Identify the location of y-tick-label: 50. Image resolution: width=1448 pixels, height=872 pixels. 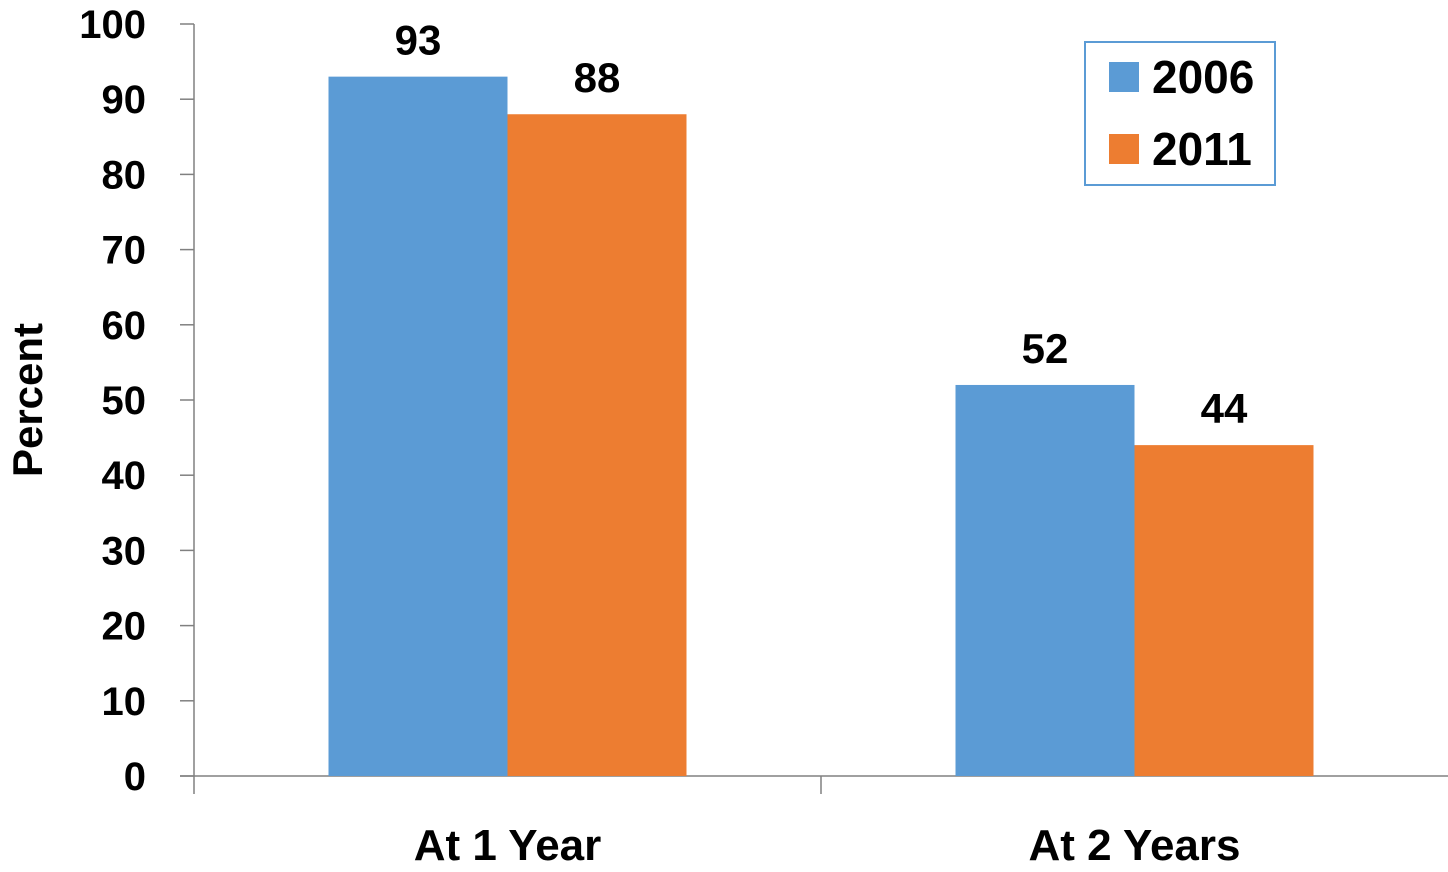
(124, 401).